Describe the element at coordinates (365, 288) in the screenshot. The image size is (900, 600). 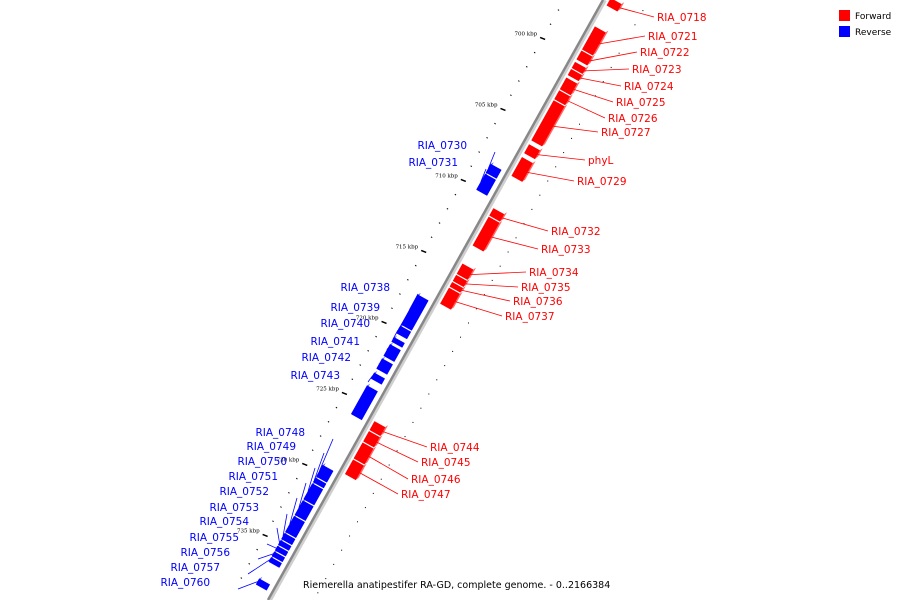
I see `reverse-gene-label: RIA_0738` at that location.